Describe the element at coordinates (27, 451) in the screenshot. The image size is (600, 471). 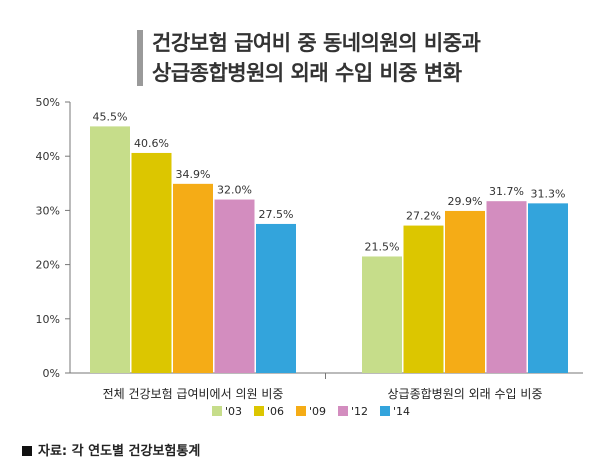
I see `source-square-icon` at that location.